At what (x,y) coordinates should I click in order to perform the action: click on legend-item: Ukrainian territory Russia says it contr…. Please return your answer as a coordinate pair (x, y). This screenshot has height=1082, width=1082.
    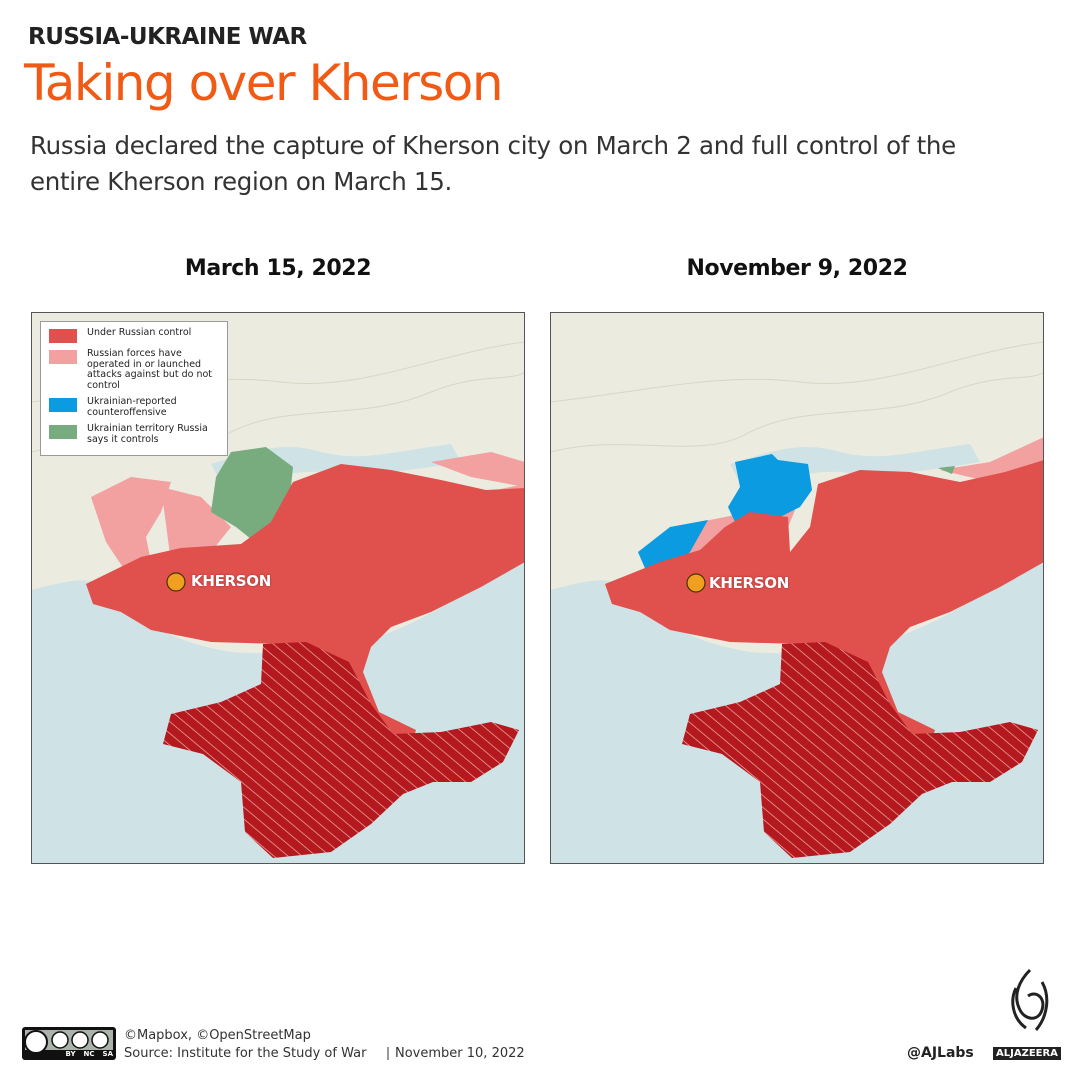
    Looking at the image, I should click on (134, 434).